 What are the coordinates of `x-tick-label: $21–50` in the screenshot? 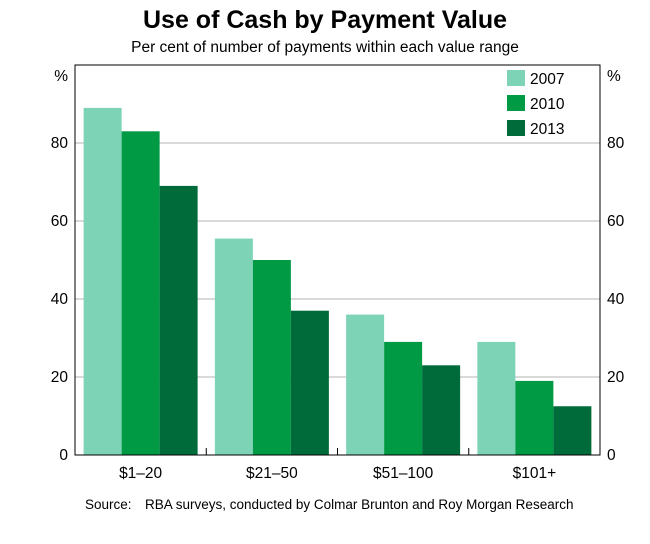 It's located at (272, 473).